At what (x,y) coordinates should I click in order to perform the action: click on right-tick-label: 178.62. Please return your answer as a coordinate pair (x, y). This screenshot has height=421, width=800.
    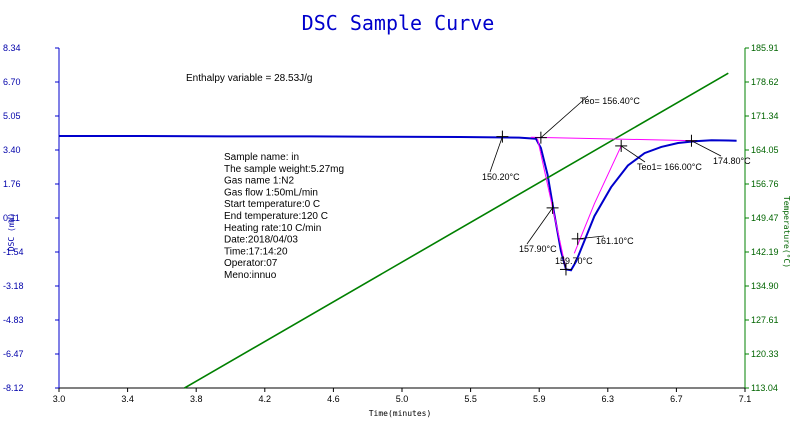
    Looking at the image, I should click on (765, 82).